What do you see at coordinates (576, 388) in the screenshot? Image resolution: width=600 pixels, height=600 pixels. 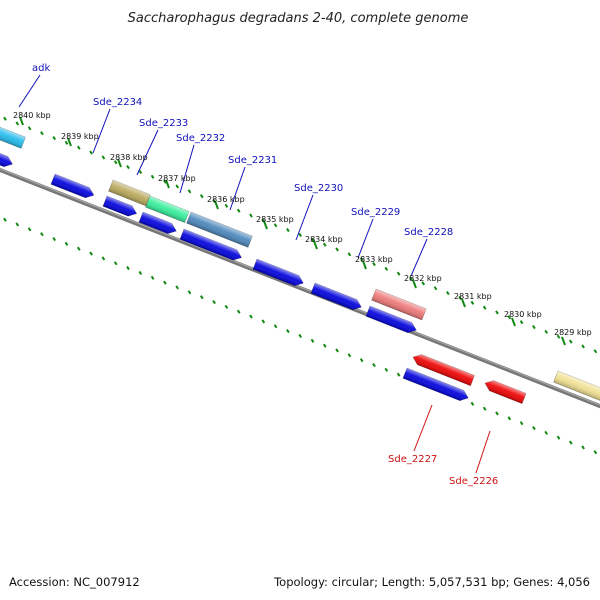 I see `gene-right-edge-shade` at bounding box center [576, 388].